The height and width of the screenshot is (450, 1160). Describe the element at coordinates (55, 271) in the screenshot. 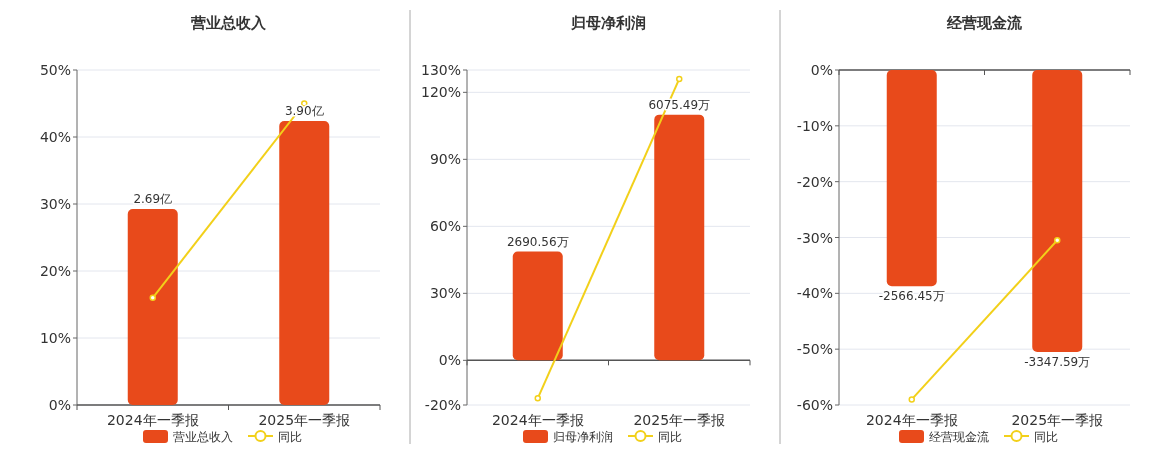

I see `y-tick-label: 20%` at that location.